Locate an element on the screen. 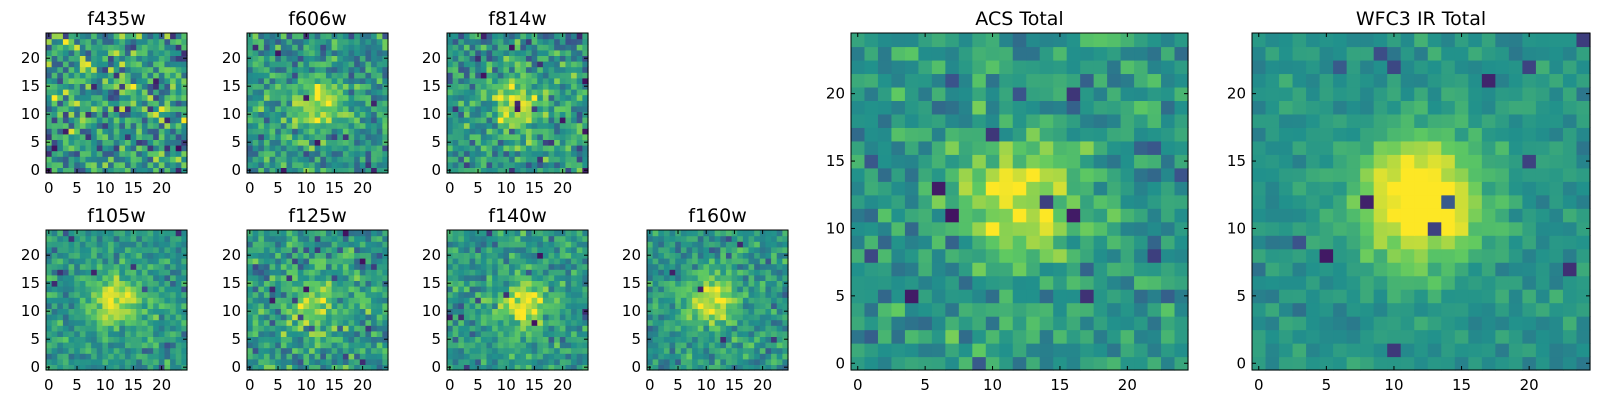  x-tick-label: 20 is located at coordinates (562, 385).